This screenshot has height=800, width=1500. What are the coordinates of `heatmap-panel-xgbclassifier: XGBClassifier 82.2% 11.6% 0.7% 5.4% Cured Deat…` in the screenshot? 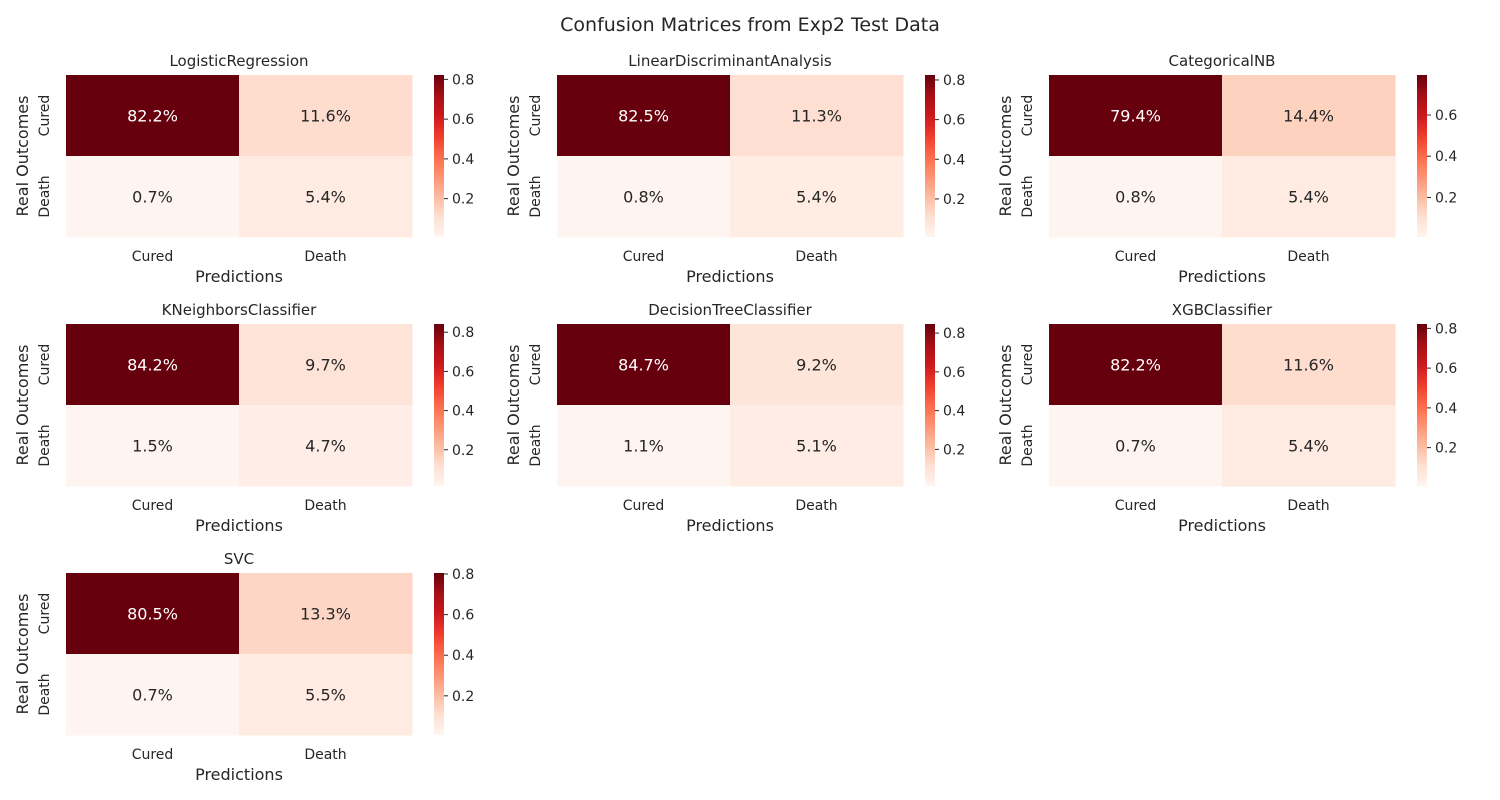 It's located at (1226, 418).